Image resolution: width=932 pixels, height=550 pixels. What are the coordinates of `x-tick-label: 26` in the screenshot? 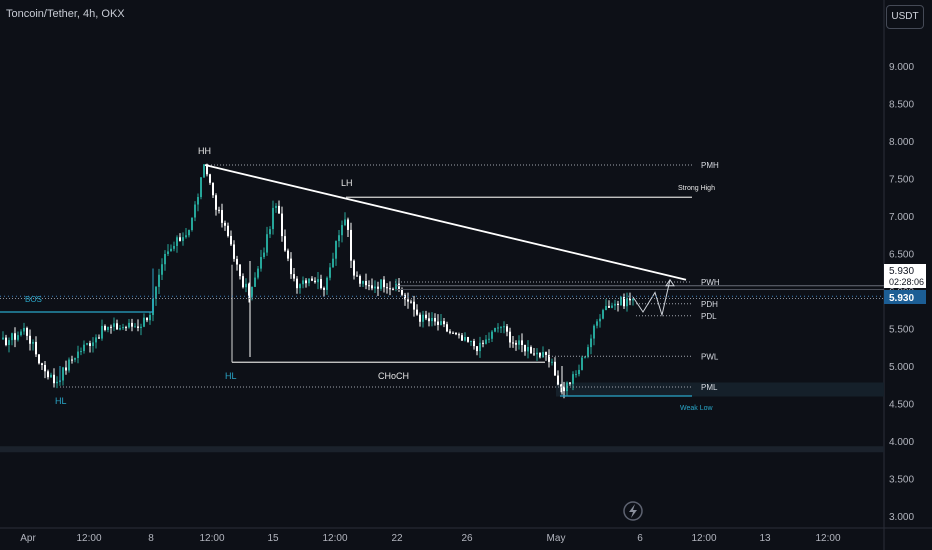 It's located at (467, 538).